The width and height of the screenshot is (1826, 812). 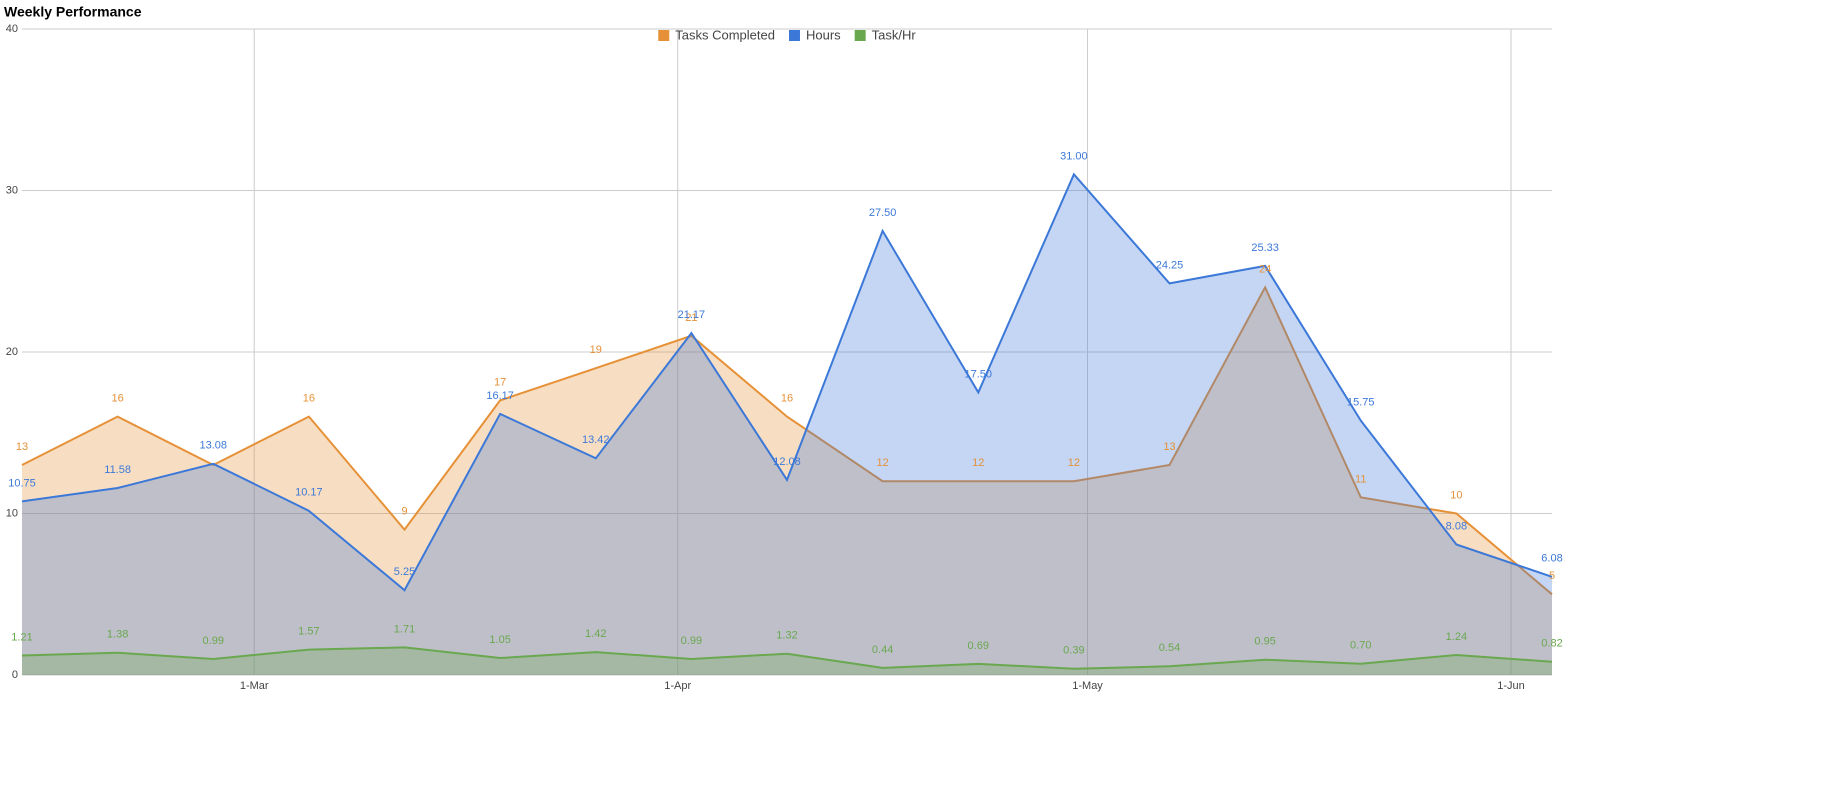 I want to click on data-label: 17, so click(x=500, y=382).